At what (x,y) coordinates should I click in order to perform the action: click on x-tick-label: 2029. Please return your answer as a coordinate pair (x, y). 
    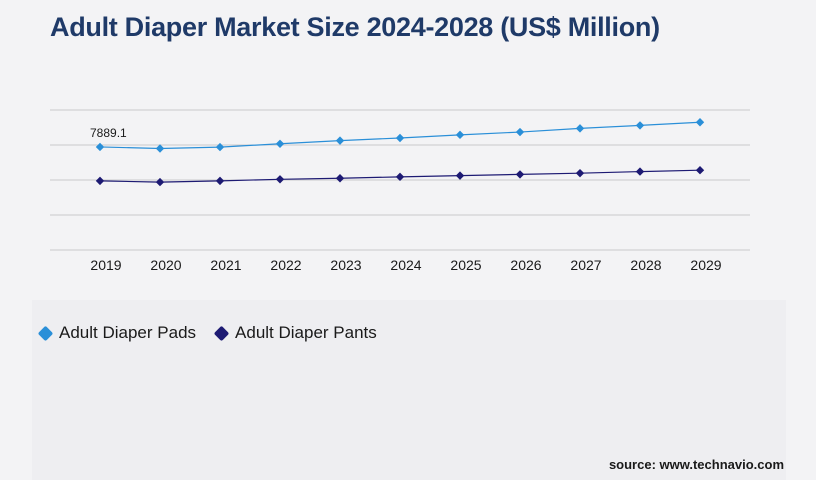
    Looking at the image, I should click on (705, 265).